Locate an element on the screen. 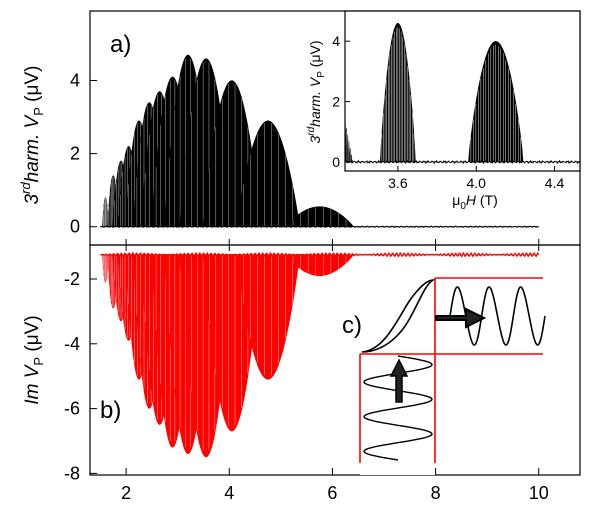 This screenshot has width=598, height=507. panel-b-y-tick-label: -4 is located at coordinates (72, 344).